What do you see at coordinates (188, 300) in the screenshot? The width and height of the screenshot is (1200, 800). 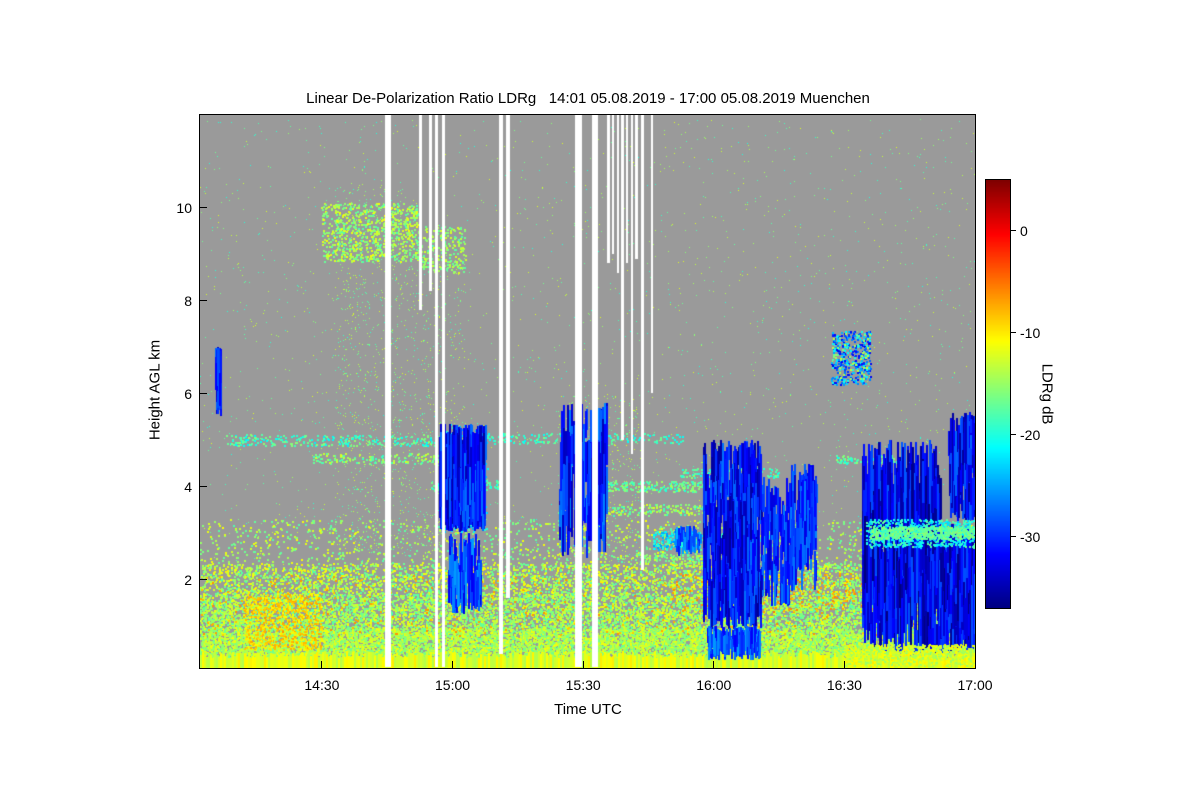 I see `y-tick-label: 8` at bounding box center [188, 300].